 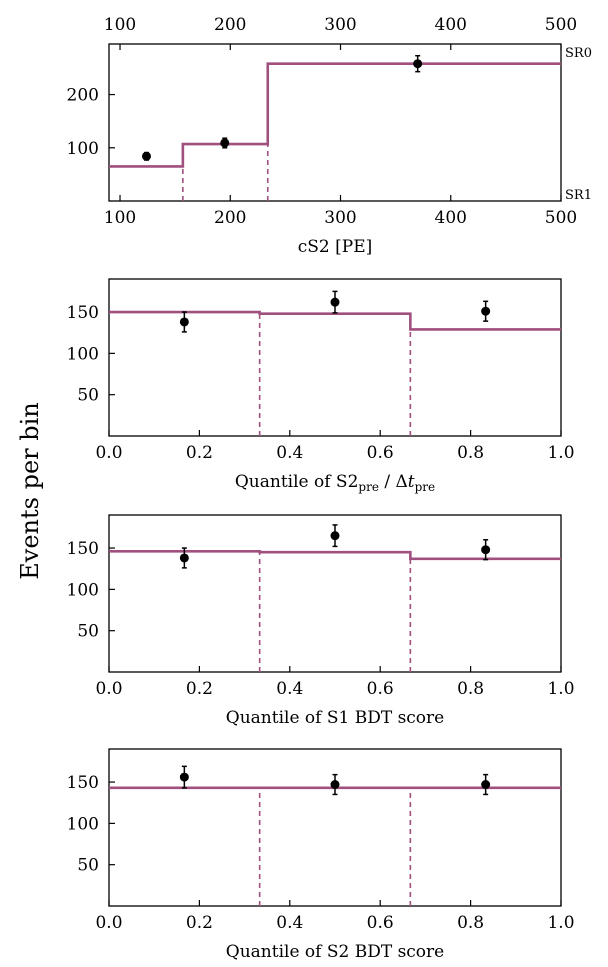 I want to click on cs2-xtick-label-4: 500, so click(x=561, y=218).